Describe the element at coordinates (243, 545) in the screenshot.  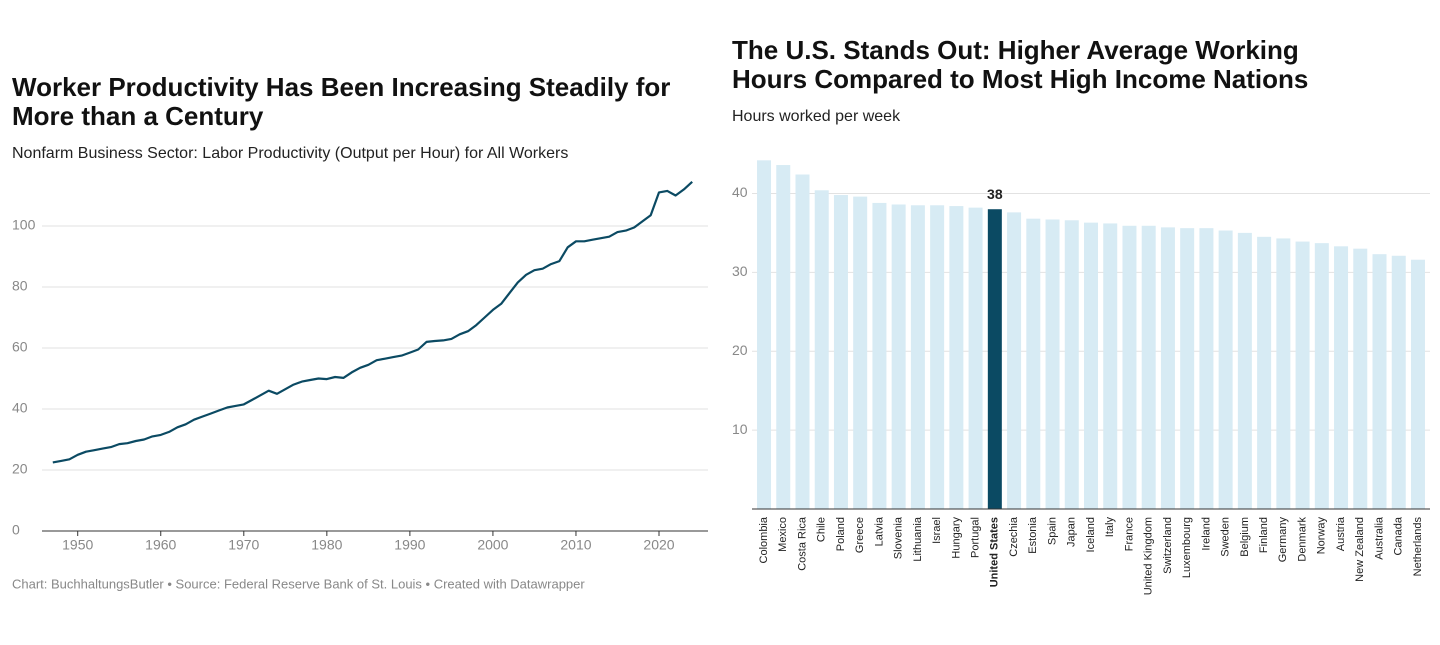
I see `x-tick-label: 1970` at that location.